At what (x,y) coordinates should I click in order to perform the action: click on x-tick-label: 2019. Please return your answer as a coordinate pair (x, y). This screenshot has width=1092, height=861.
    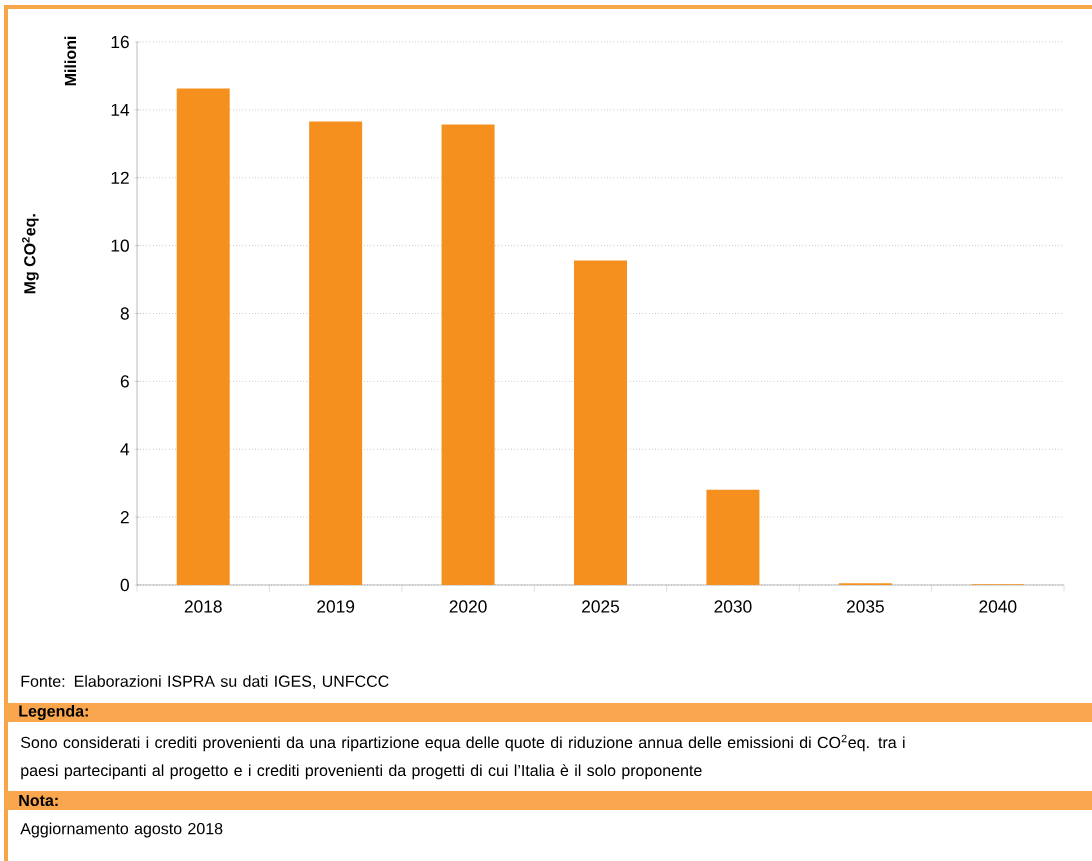
    Looking at the image, I should click on (336, 606).